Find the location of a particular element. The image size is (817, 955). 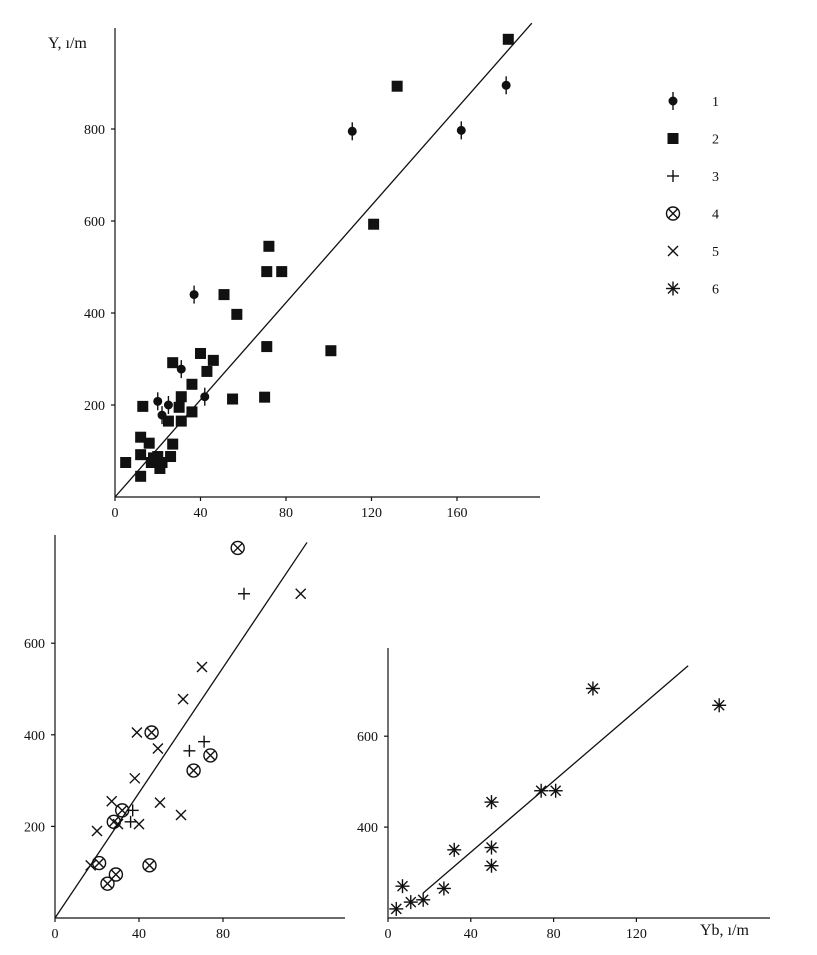

top-y-axis-label: Y, ı/m is located at coordinates (67, 43).